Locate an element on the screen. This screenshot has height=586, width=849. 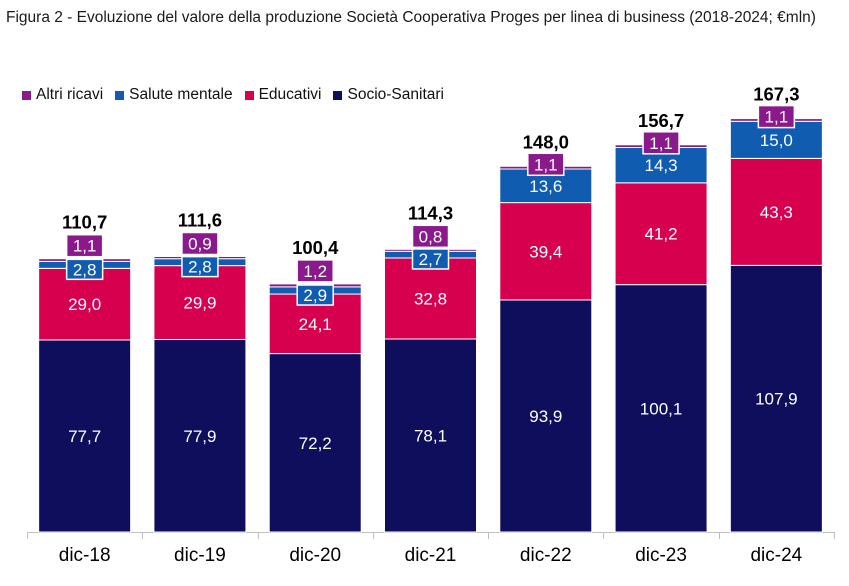
data-label: 2,9 is located at coordinates (315, 295).